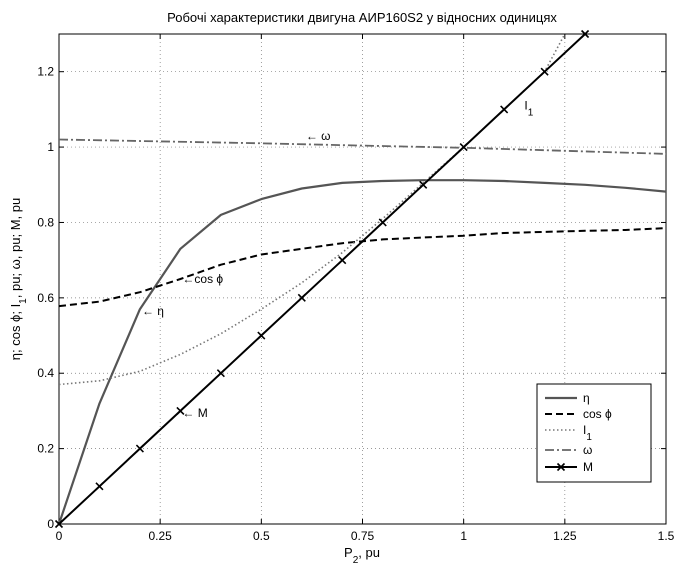  What do you see at coordinates (50, 147) in the screenshot?
I see `y-tick-label: 1` at bounding box center [50, 147].